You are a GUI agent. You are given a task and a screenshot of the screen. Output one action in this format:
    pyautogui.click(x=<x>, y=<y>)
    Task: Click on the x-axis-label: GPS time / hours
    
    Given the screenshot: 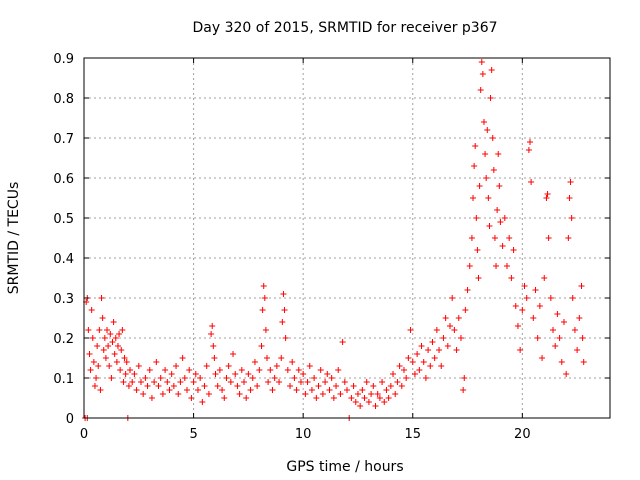 What is the action you would take?
    pyautogui.click(x=344, y=467)
    